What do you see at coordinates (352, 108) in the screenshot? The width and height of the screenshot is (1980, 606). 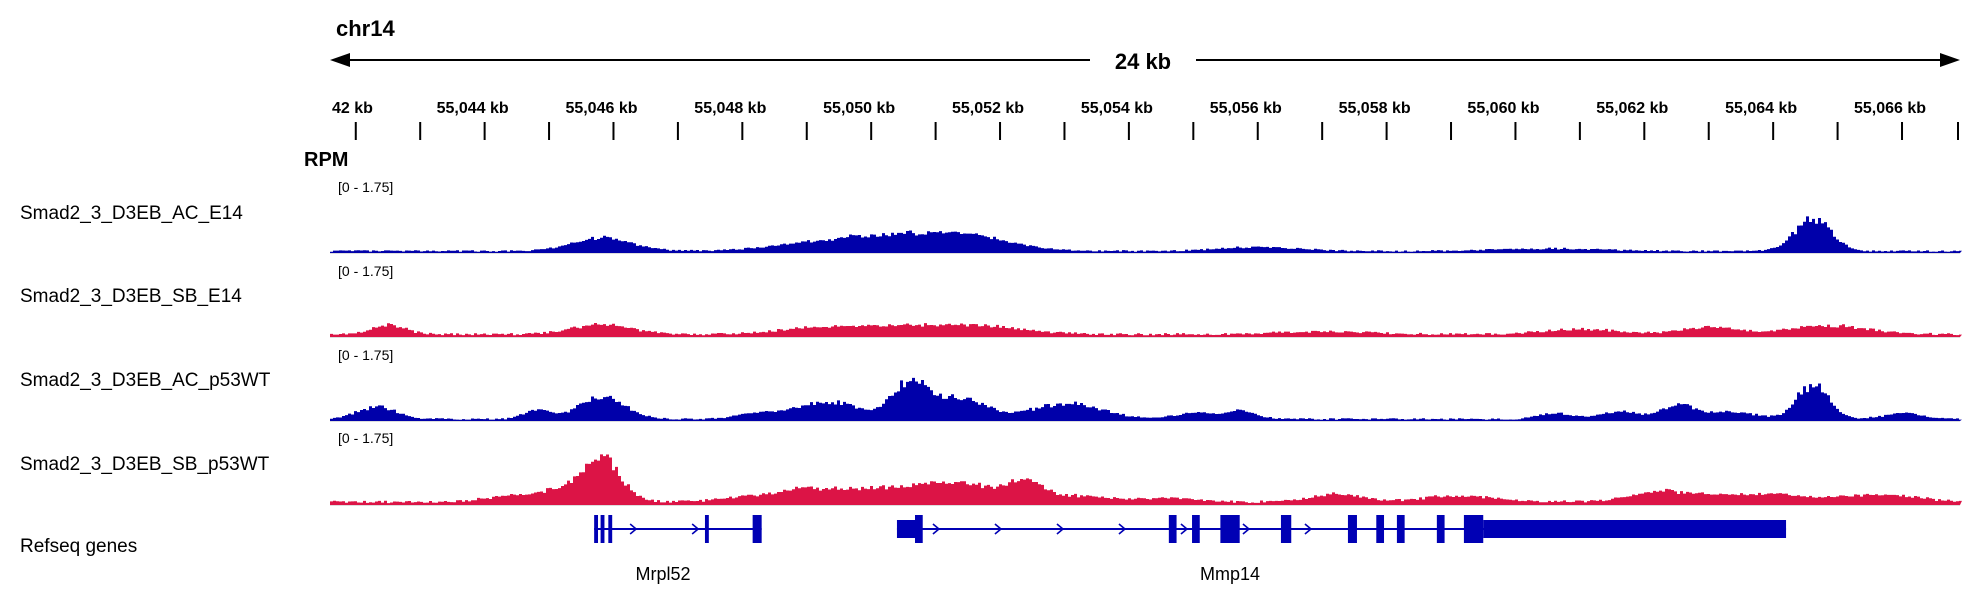 I see `ruler-tick-label: 42 kb` at bounding box center [352, 108].